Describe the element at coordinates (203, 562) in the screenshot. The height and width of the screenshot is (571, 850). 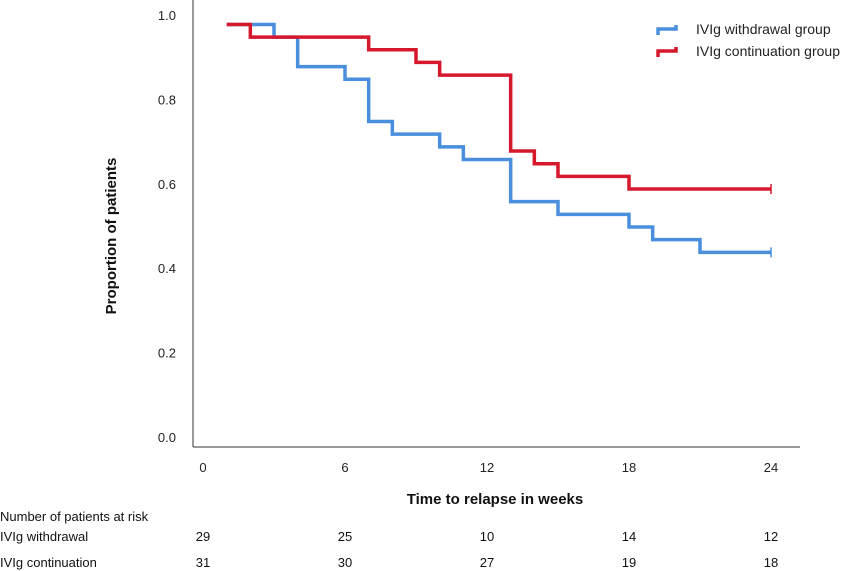
I see `risk-value: 31` at that location.